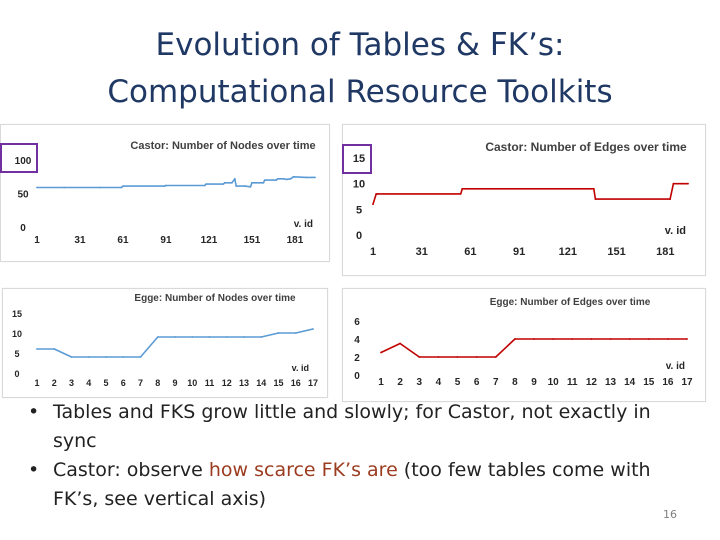 The image size is (720, 540). What do you see at coordinates (23, 195) in the screenshot?
I see `y-tick-label: 50` at bounding box center [23, 195].